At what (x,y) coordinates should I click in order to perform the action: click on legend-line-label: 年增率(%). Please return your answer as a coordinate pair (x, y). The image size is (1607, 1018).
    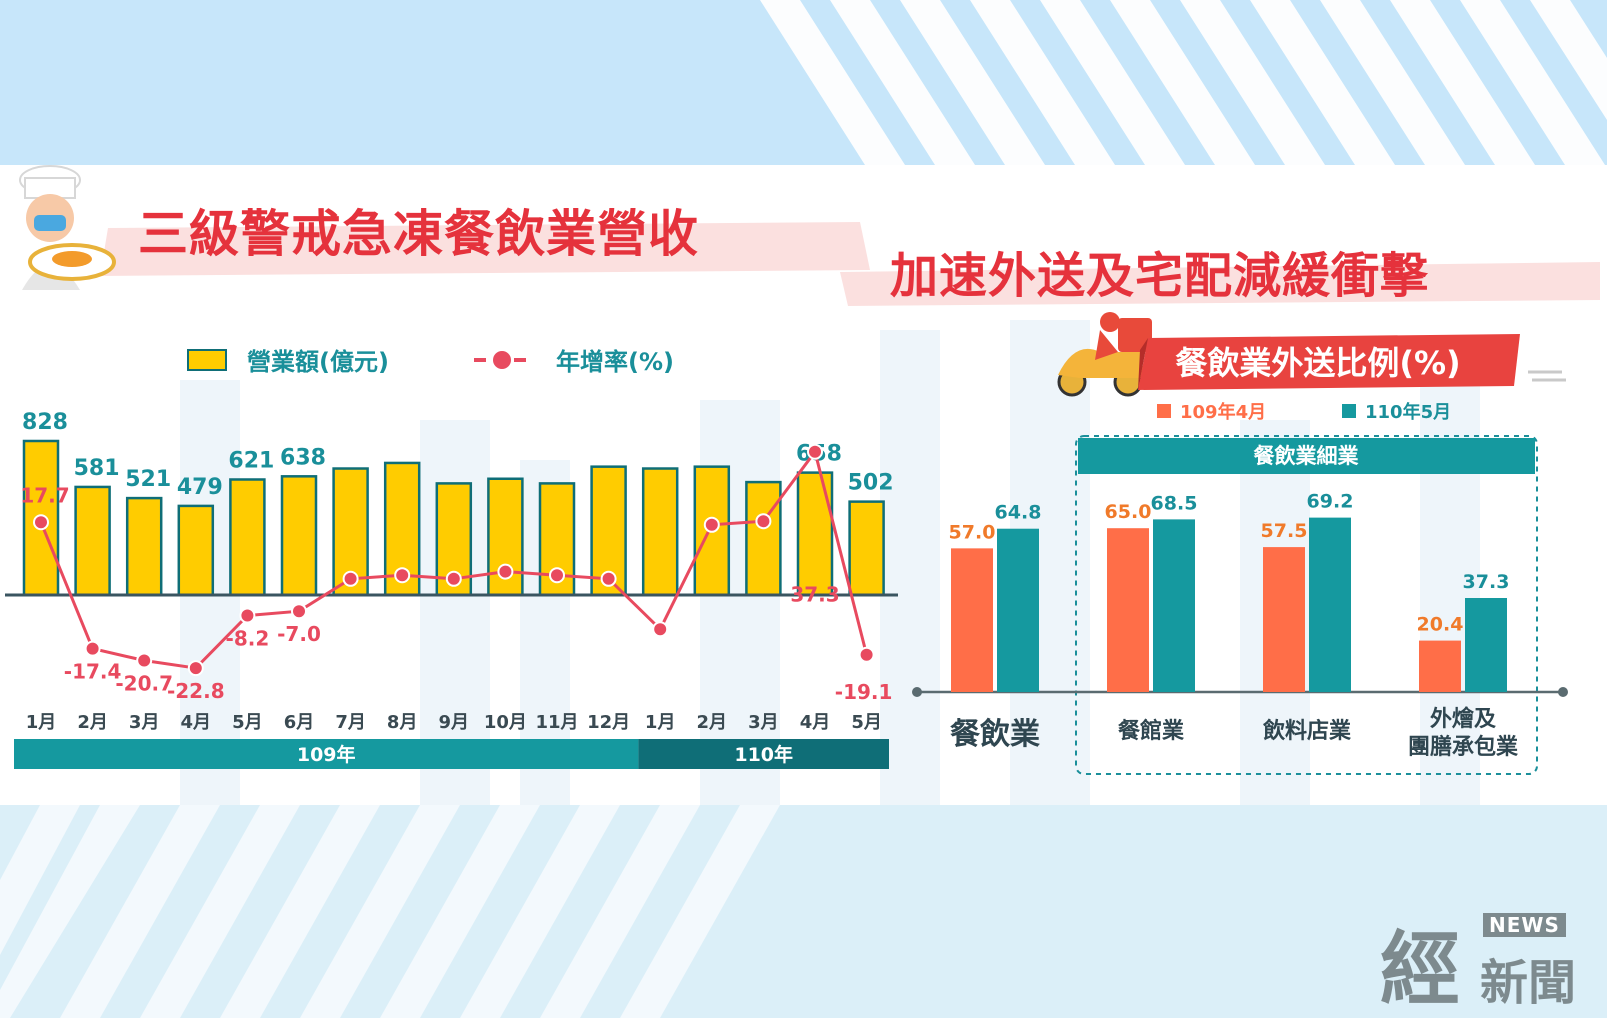
    Looking at the image, I should click on (615, 362).